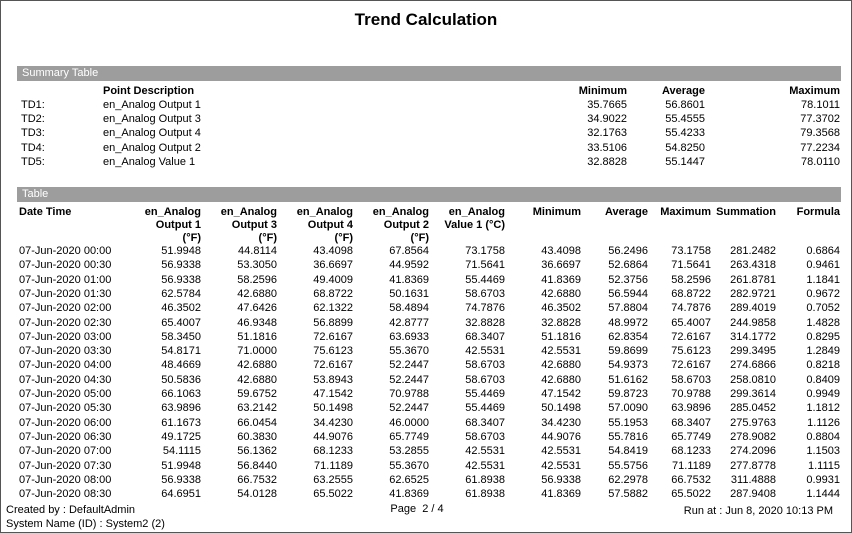  I want to click on table-cell: 07-Jun-2020 05:30, so click(65, 408).